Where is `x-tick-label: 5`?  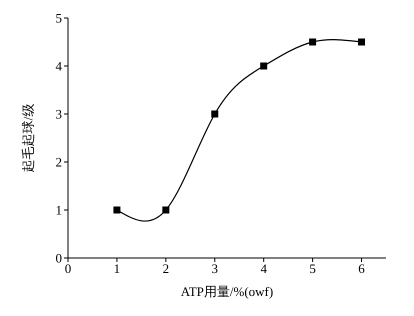 x-tick-label: 5 is located at coordinates (312, 268).